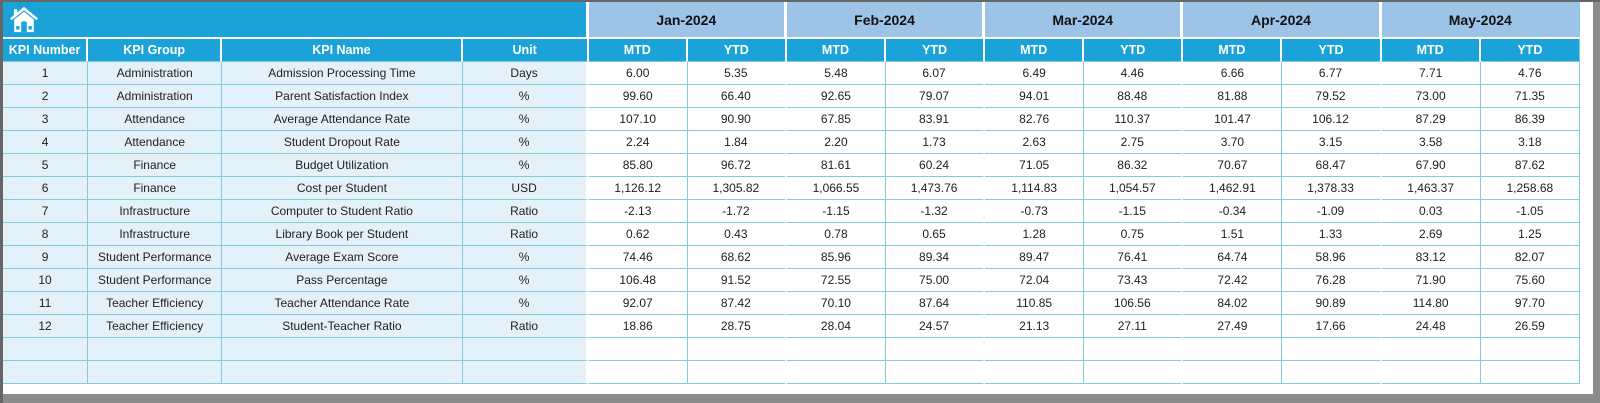 The image size is (1600, 403). Describe the element at coordinates (342, 211) in the screenshot. I see `cell-name: Computer to Student Ratio` at that location.